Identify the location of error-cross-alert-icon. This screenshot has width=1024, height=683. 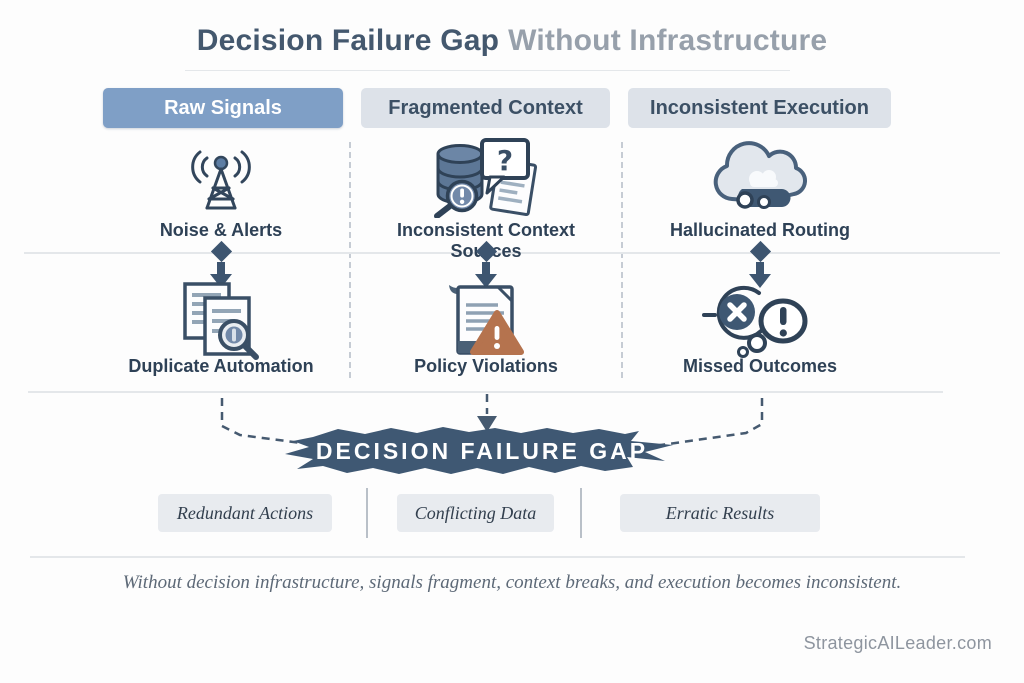
(760, 321).